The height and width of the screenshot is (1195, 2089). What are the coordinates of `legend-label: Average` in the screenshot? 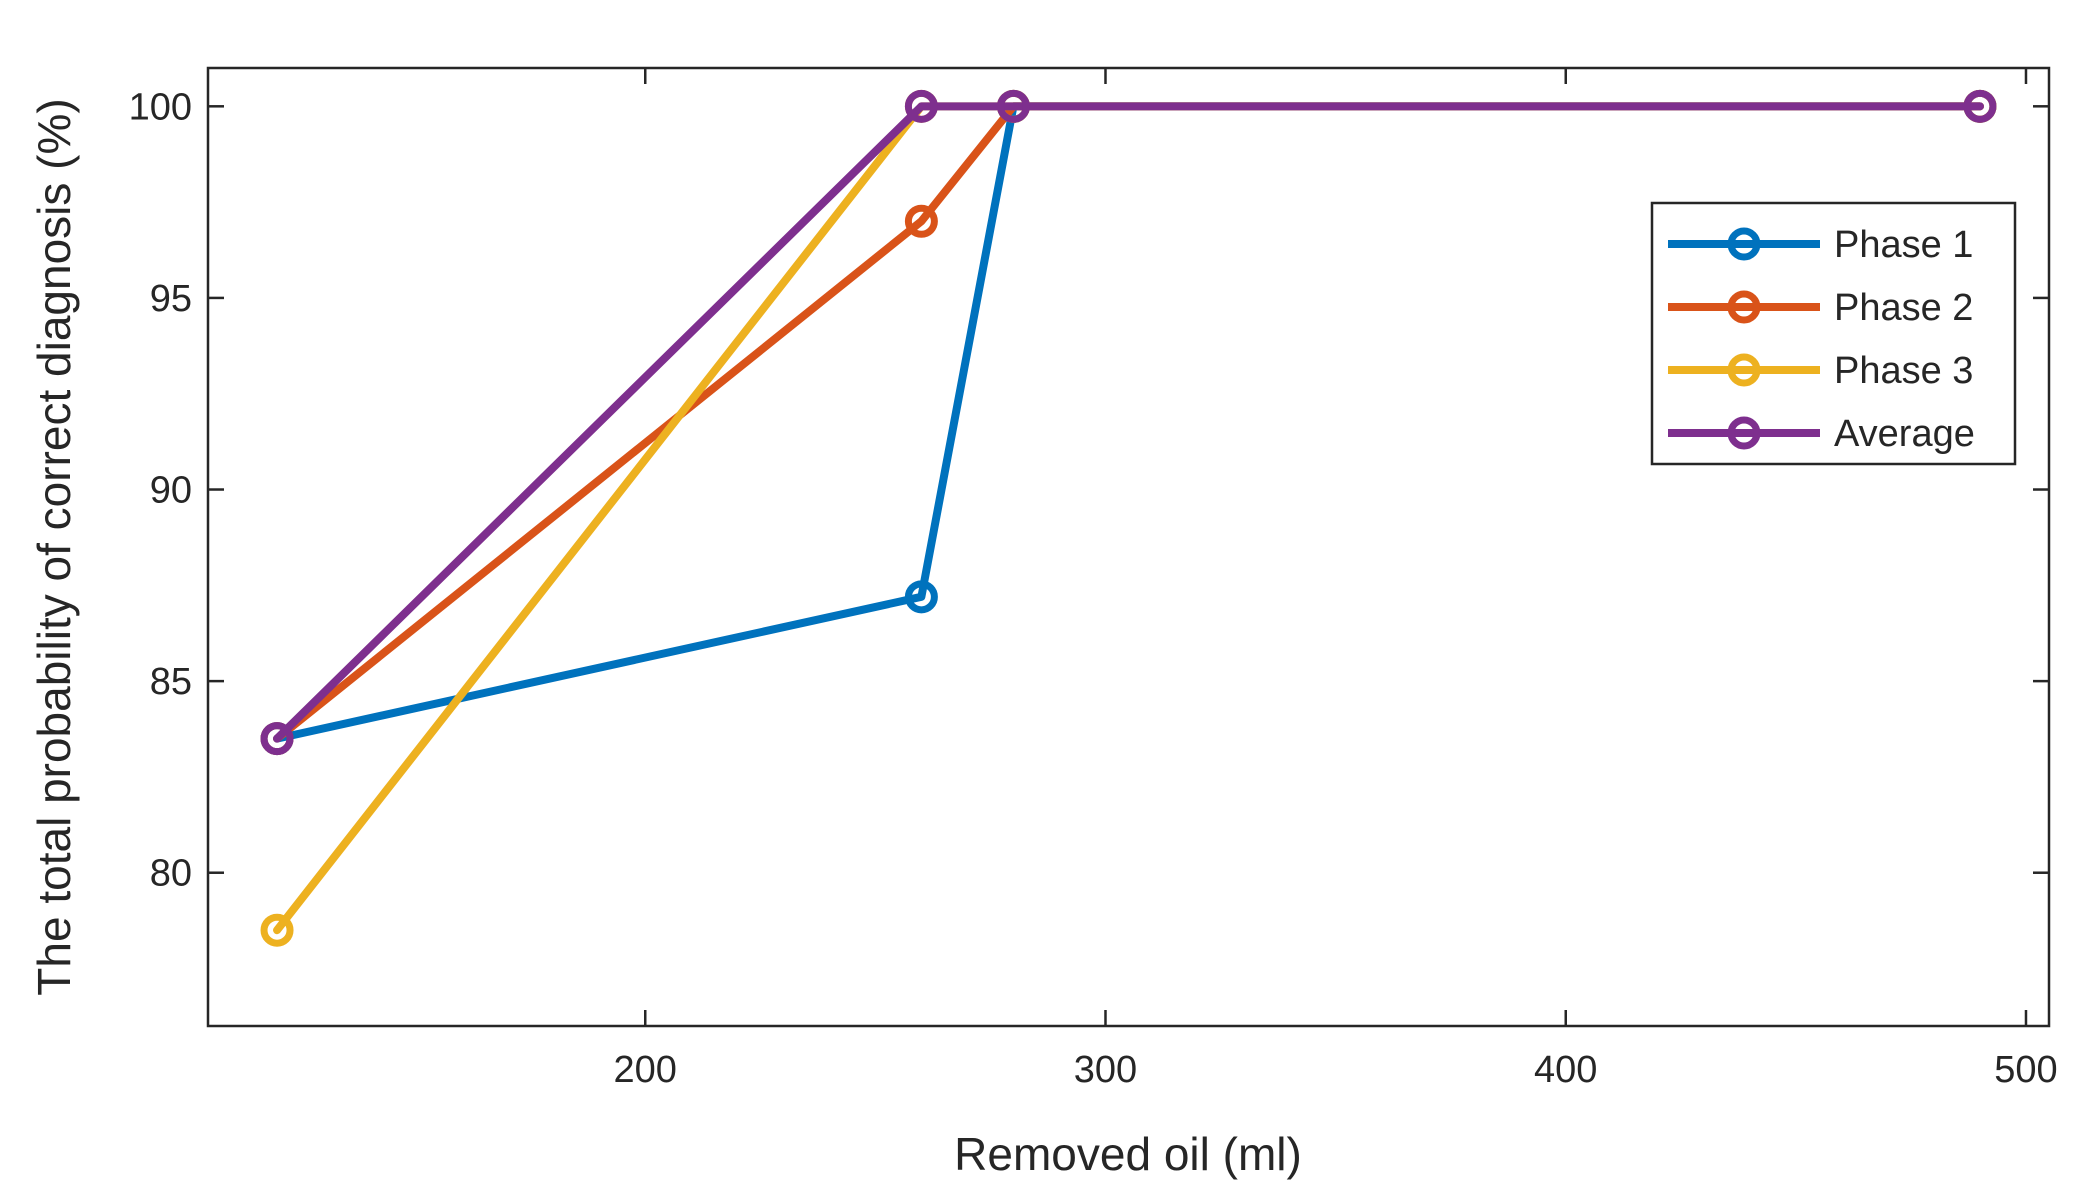 It's located at (1904, 434).